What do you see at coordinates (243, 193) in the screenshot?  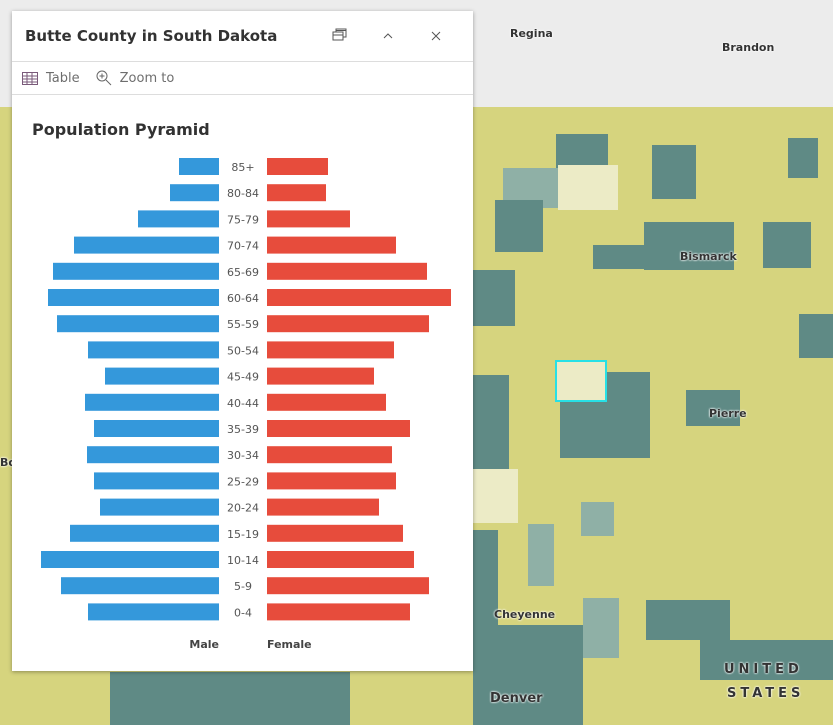 I see `category-label: 80-84` at bounding box center [243, 193].